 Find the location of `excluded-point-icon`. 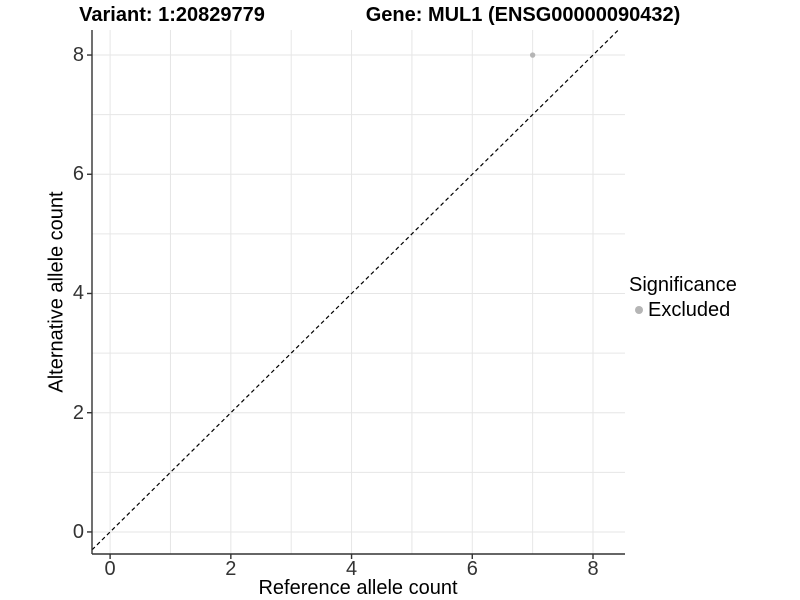

excluded-point-icon is located at coordinates (639, 310).